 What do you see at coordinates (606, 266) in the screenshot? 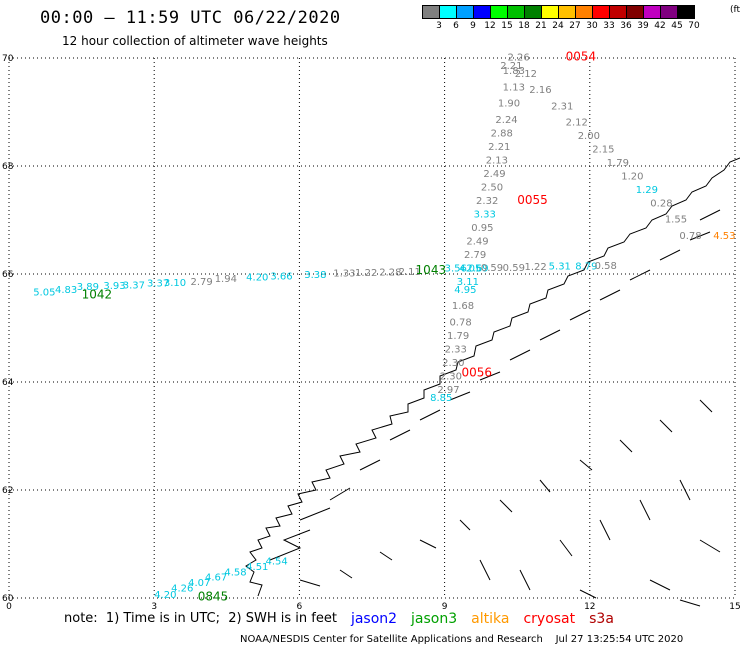
I see `wave-height-label: 0.58` at bounding box center [606, 266].